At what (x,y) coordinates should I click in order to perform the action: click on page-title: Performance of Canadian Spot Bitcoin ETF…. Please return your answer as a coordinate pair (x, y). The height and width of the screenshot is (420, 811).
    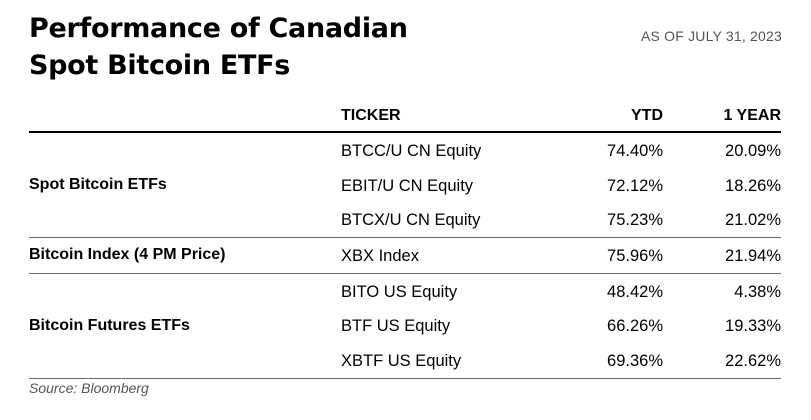
    Looking at the image, I should click on (309, 47).